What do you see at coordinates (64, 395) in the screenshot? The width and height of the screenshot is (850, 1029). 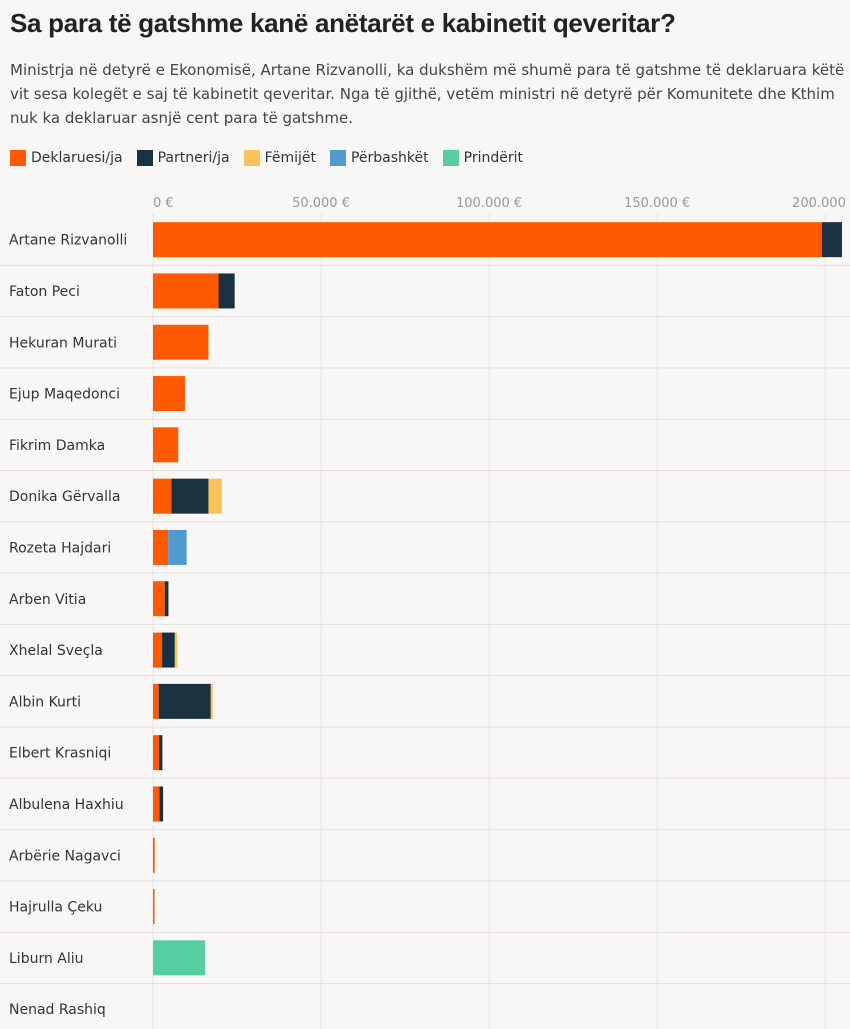 I see `category-label: Ejup Maqedonci` at bounding box center [64, 395].